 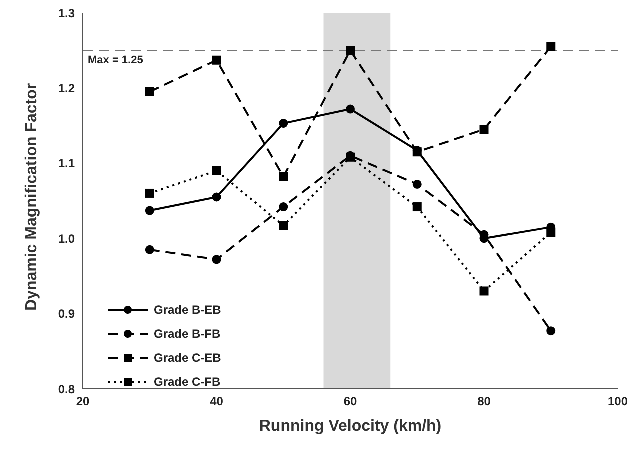 I want to click on y-tick-label: 0.8, so click(x=67, y=389).